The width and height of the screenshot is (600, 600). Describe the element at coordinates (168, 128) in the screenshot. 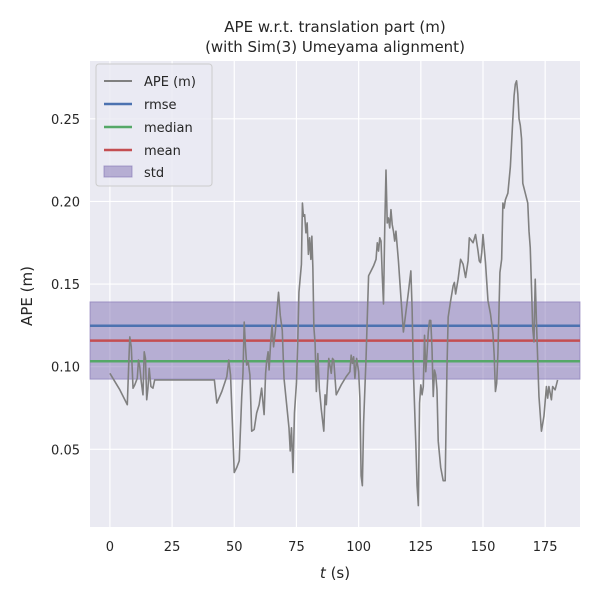

I see `legend-label-median: median` at that location.